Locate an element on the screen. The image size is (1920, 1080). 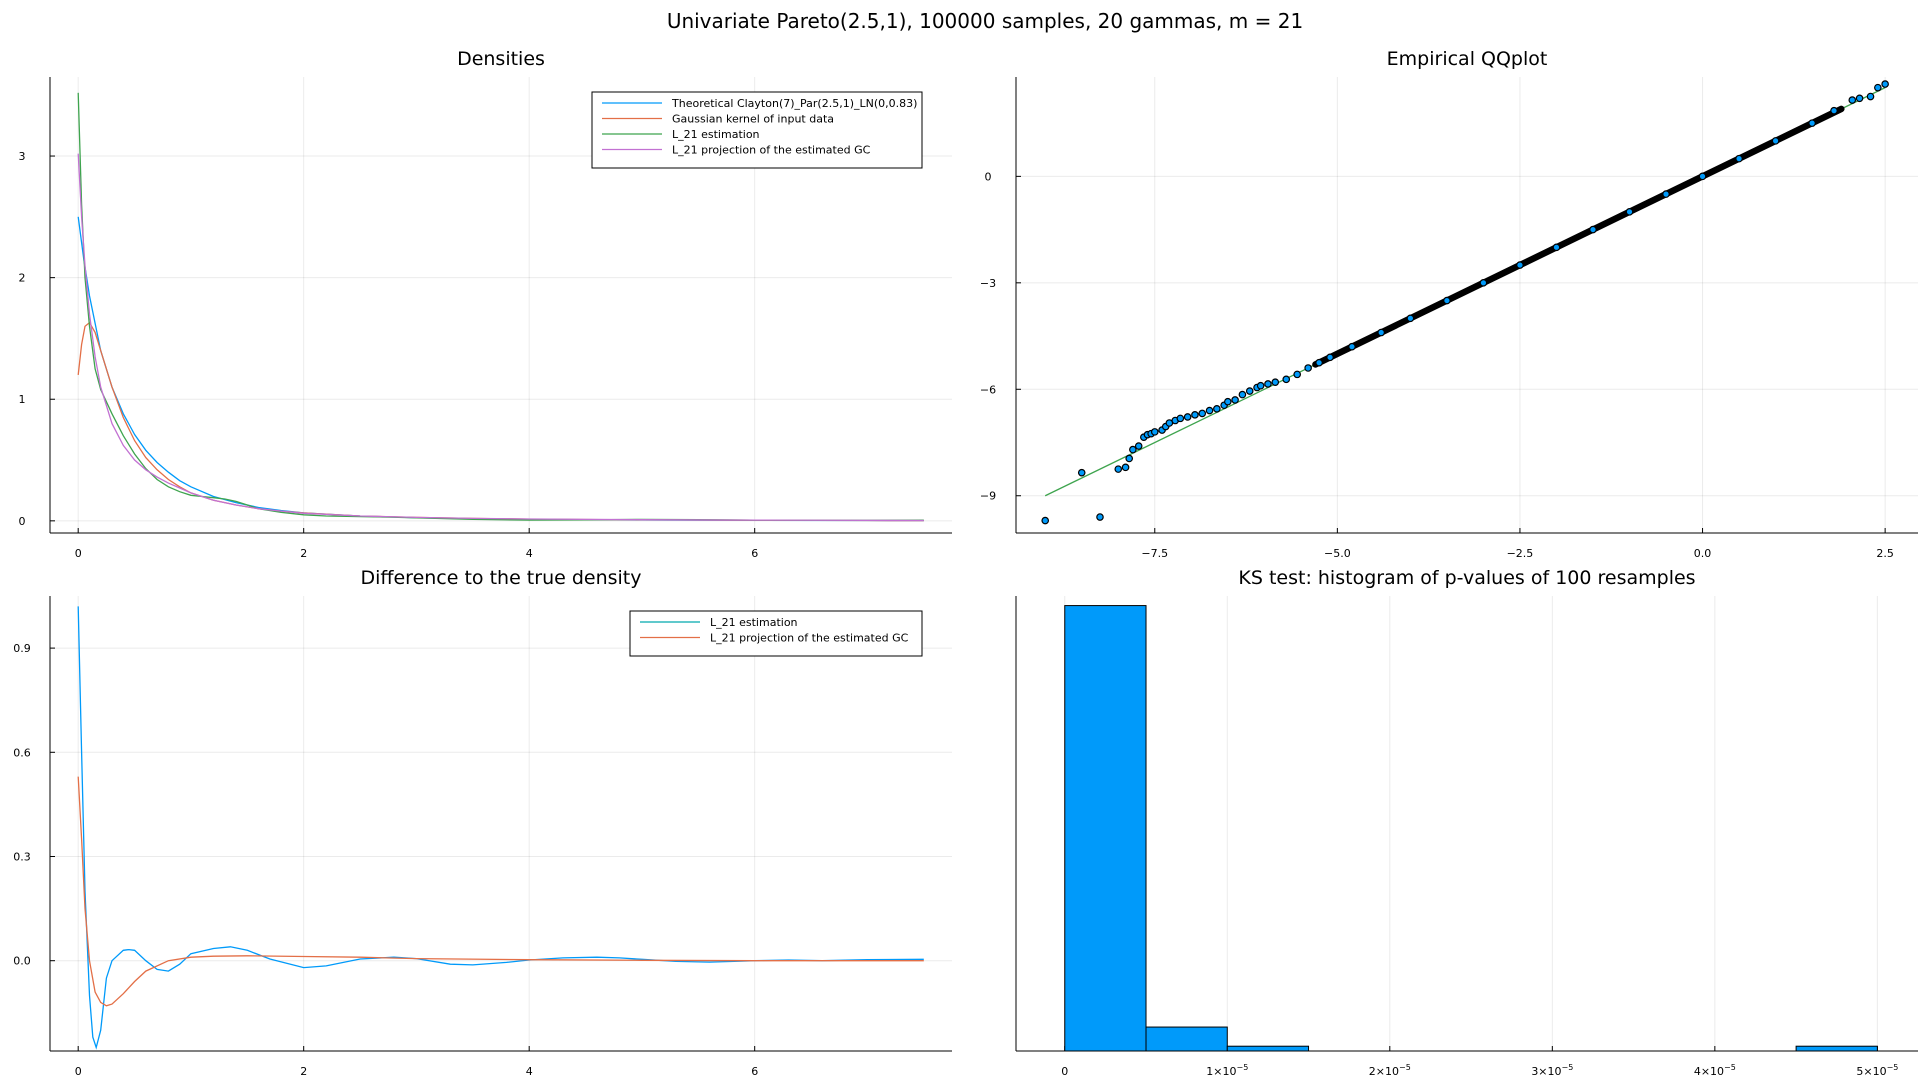
legend-label: Gaussian kernel of input data is located at coordinates (753, 119).